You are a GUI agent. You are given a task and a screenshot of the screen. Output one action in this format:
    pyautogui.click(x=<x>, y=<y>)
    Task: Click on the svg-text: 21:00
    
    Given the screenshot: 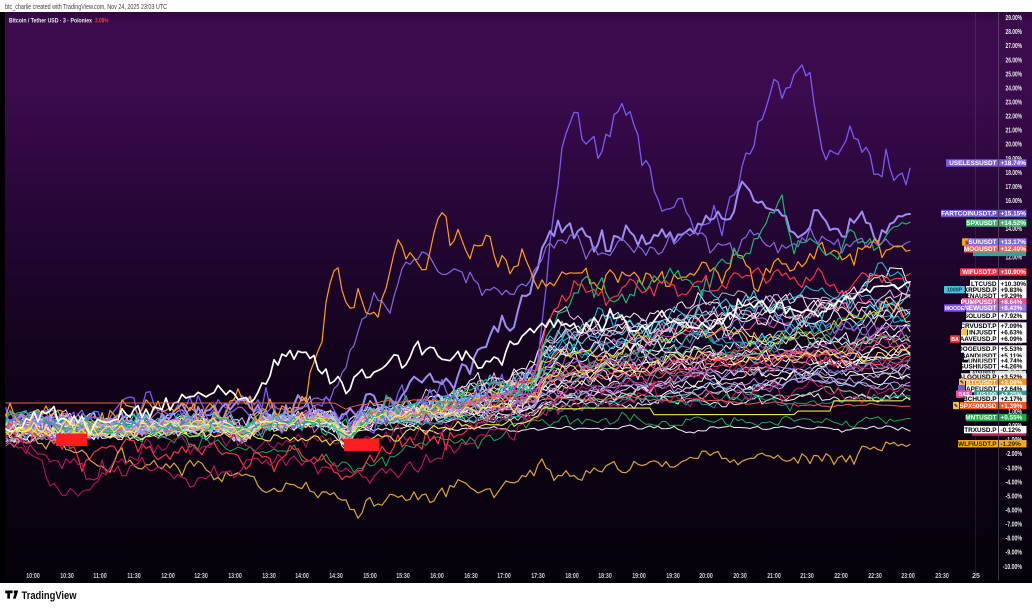 What is the action you would take?
    pyautogui.click(x=774, y=576)
    